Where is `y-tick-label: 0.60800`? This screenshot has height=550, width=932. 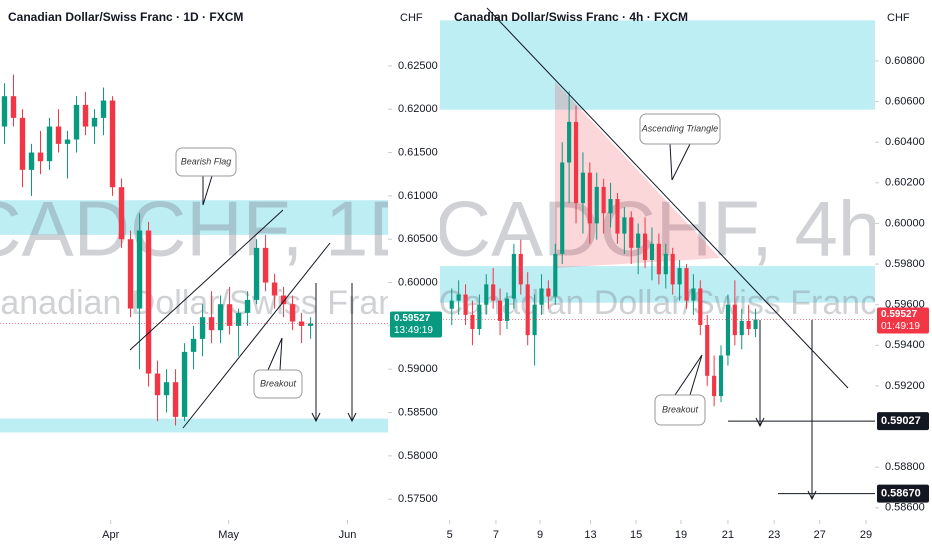 y-tick-label: 0.60800 is located at coordinates (905, 61).